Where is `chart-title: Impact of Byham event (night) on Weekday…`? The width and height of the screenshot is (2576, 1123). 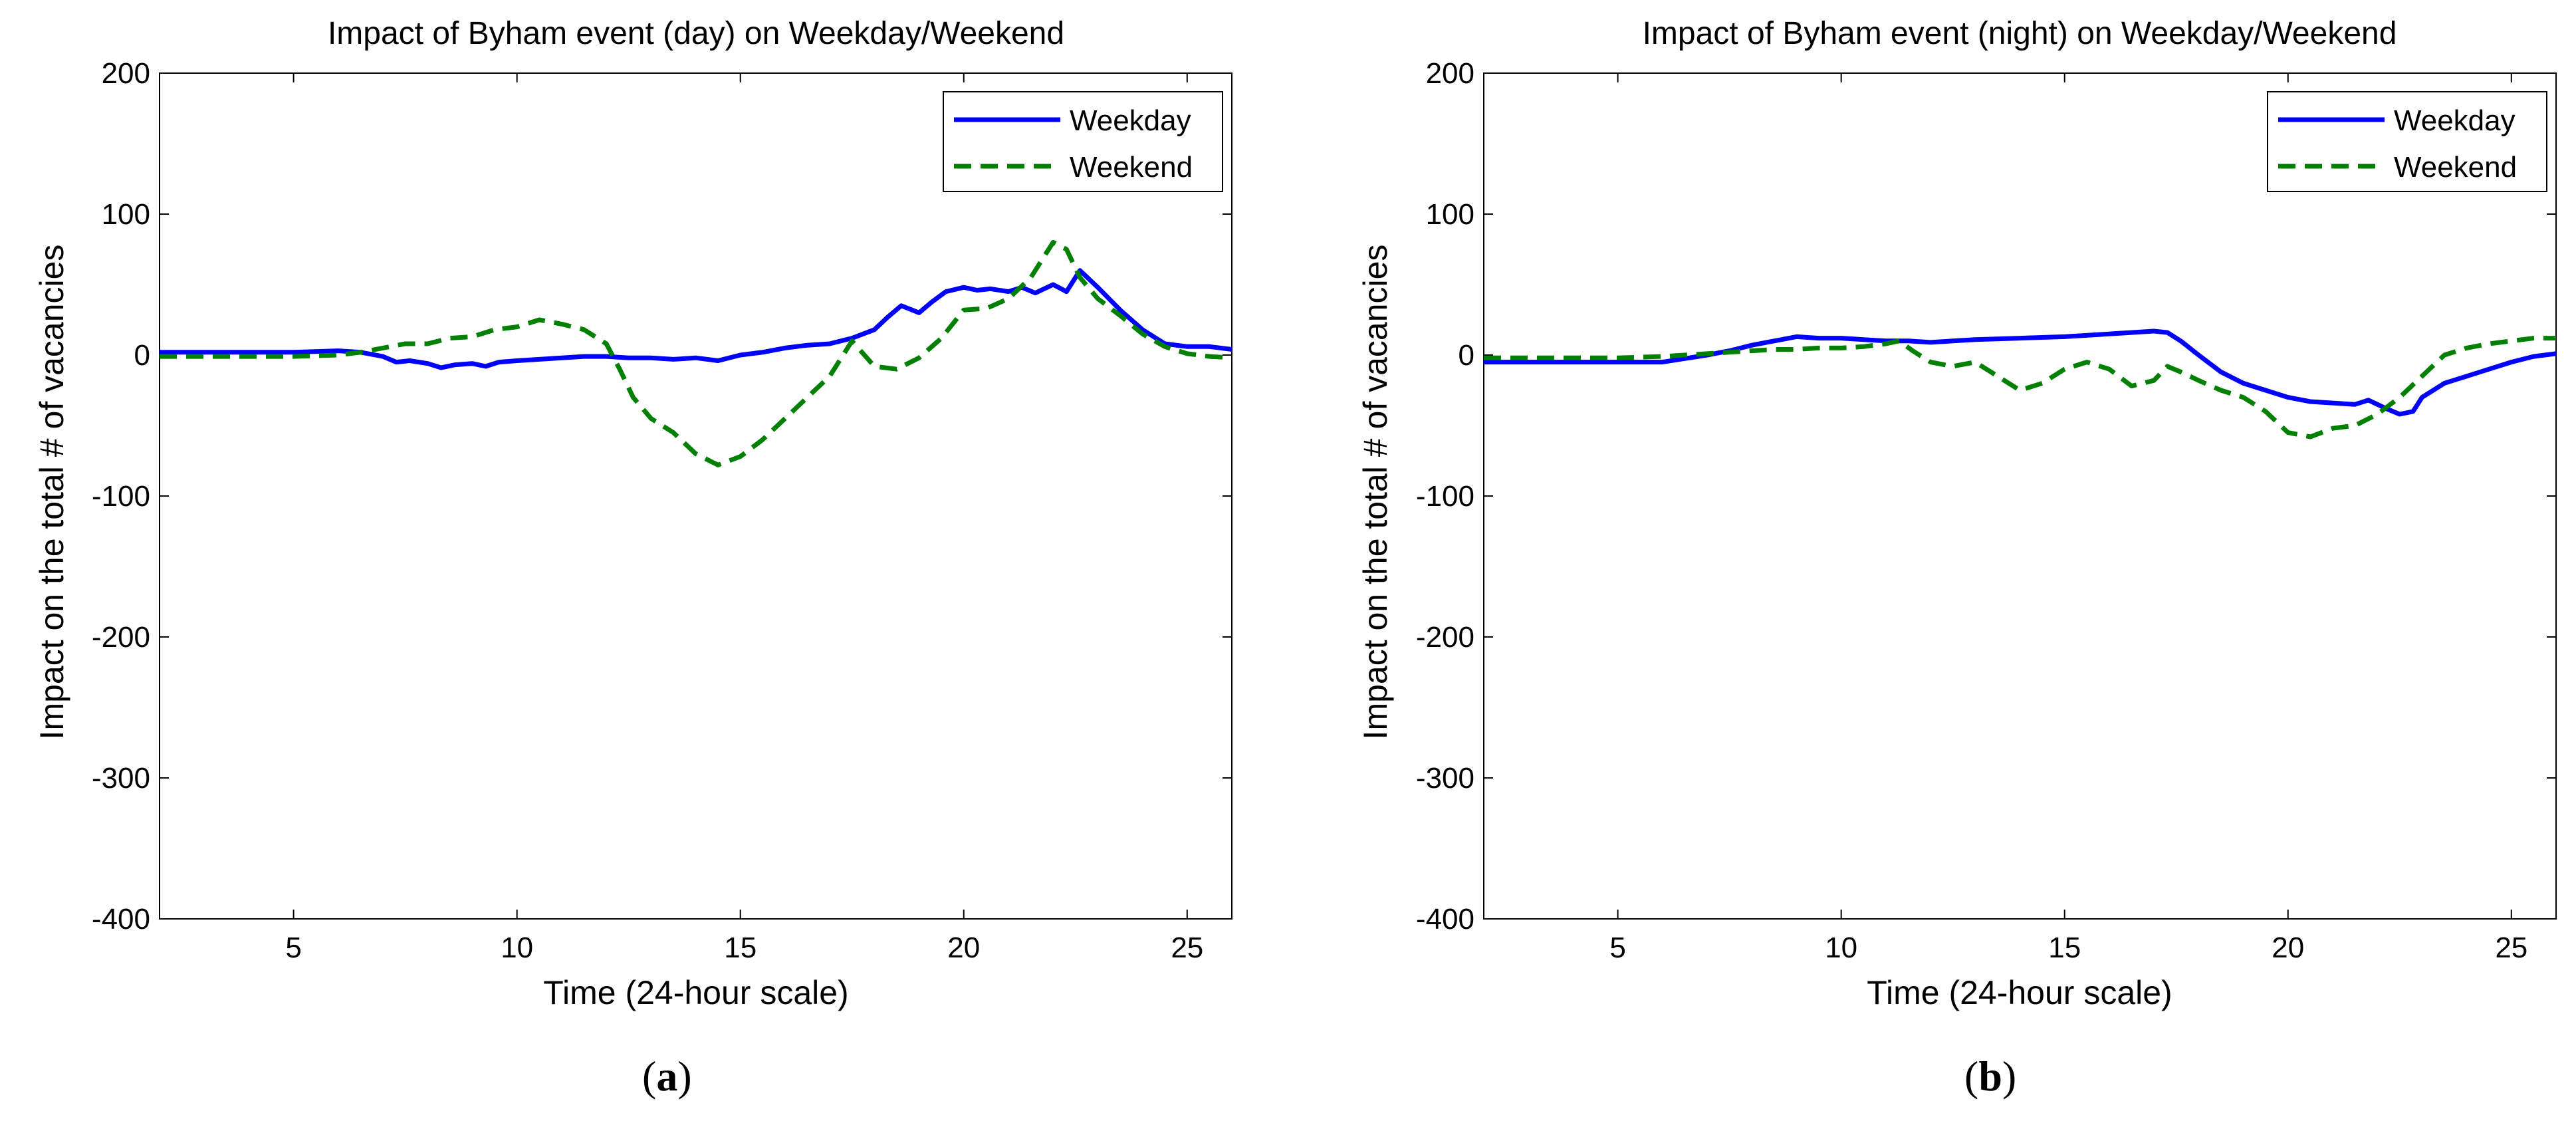
chart-title: Impact of Byham event (night) on Weekday… is located at coordinates (2020, 33).